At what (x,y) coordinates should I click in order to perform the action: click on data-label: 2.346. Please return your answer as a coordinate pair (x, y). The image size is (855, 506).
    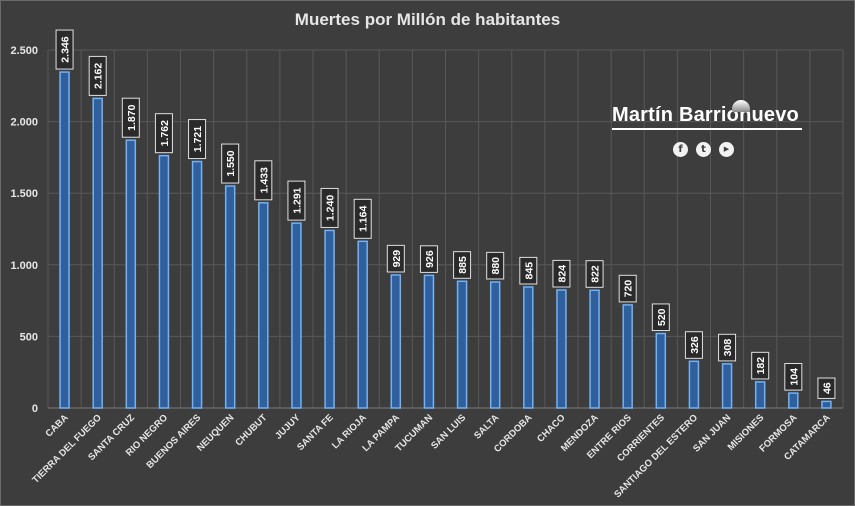
    Looking at the image, I should click on (66, 49).